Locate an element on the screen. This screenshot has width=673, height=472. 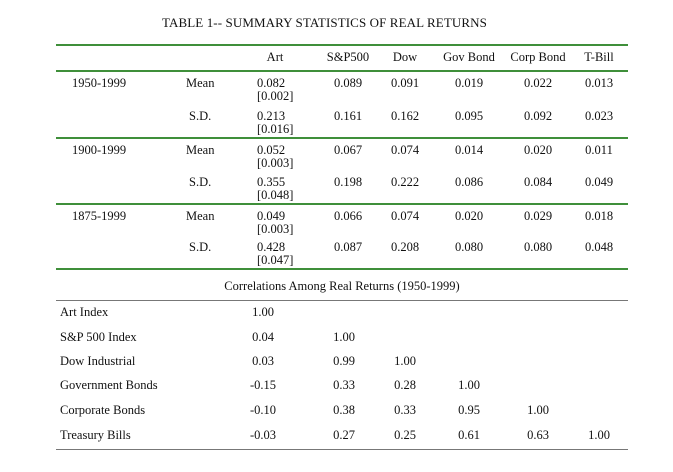
table-cell: 0.082 is located at coordinates (271, 83).